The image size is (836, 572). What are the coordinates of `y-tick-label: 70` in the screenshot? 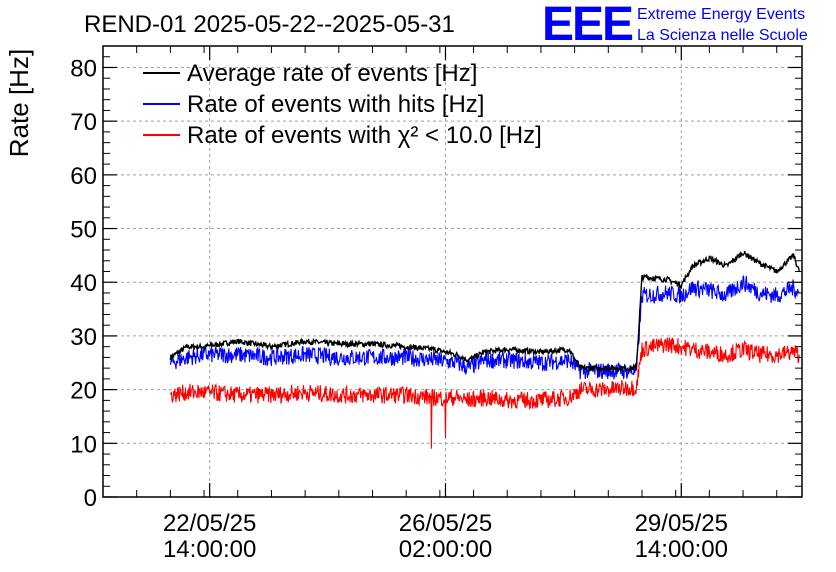 It's located at (83, 122).